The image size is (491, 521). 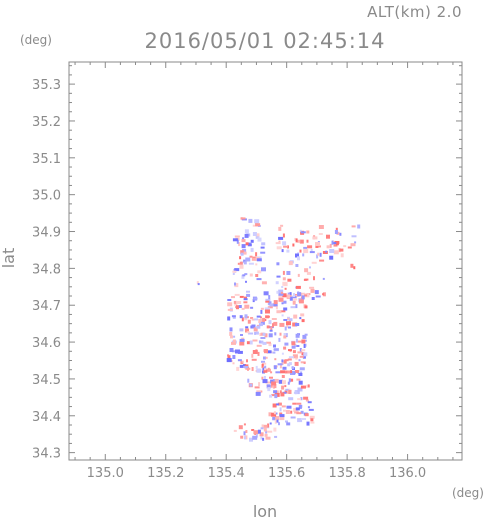 I want to click on chart-subtitle: ALT(km) 2.0, so click(x=414, y=12).